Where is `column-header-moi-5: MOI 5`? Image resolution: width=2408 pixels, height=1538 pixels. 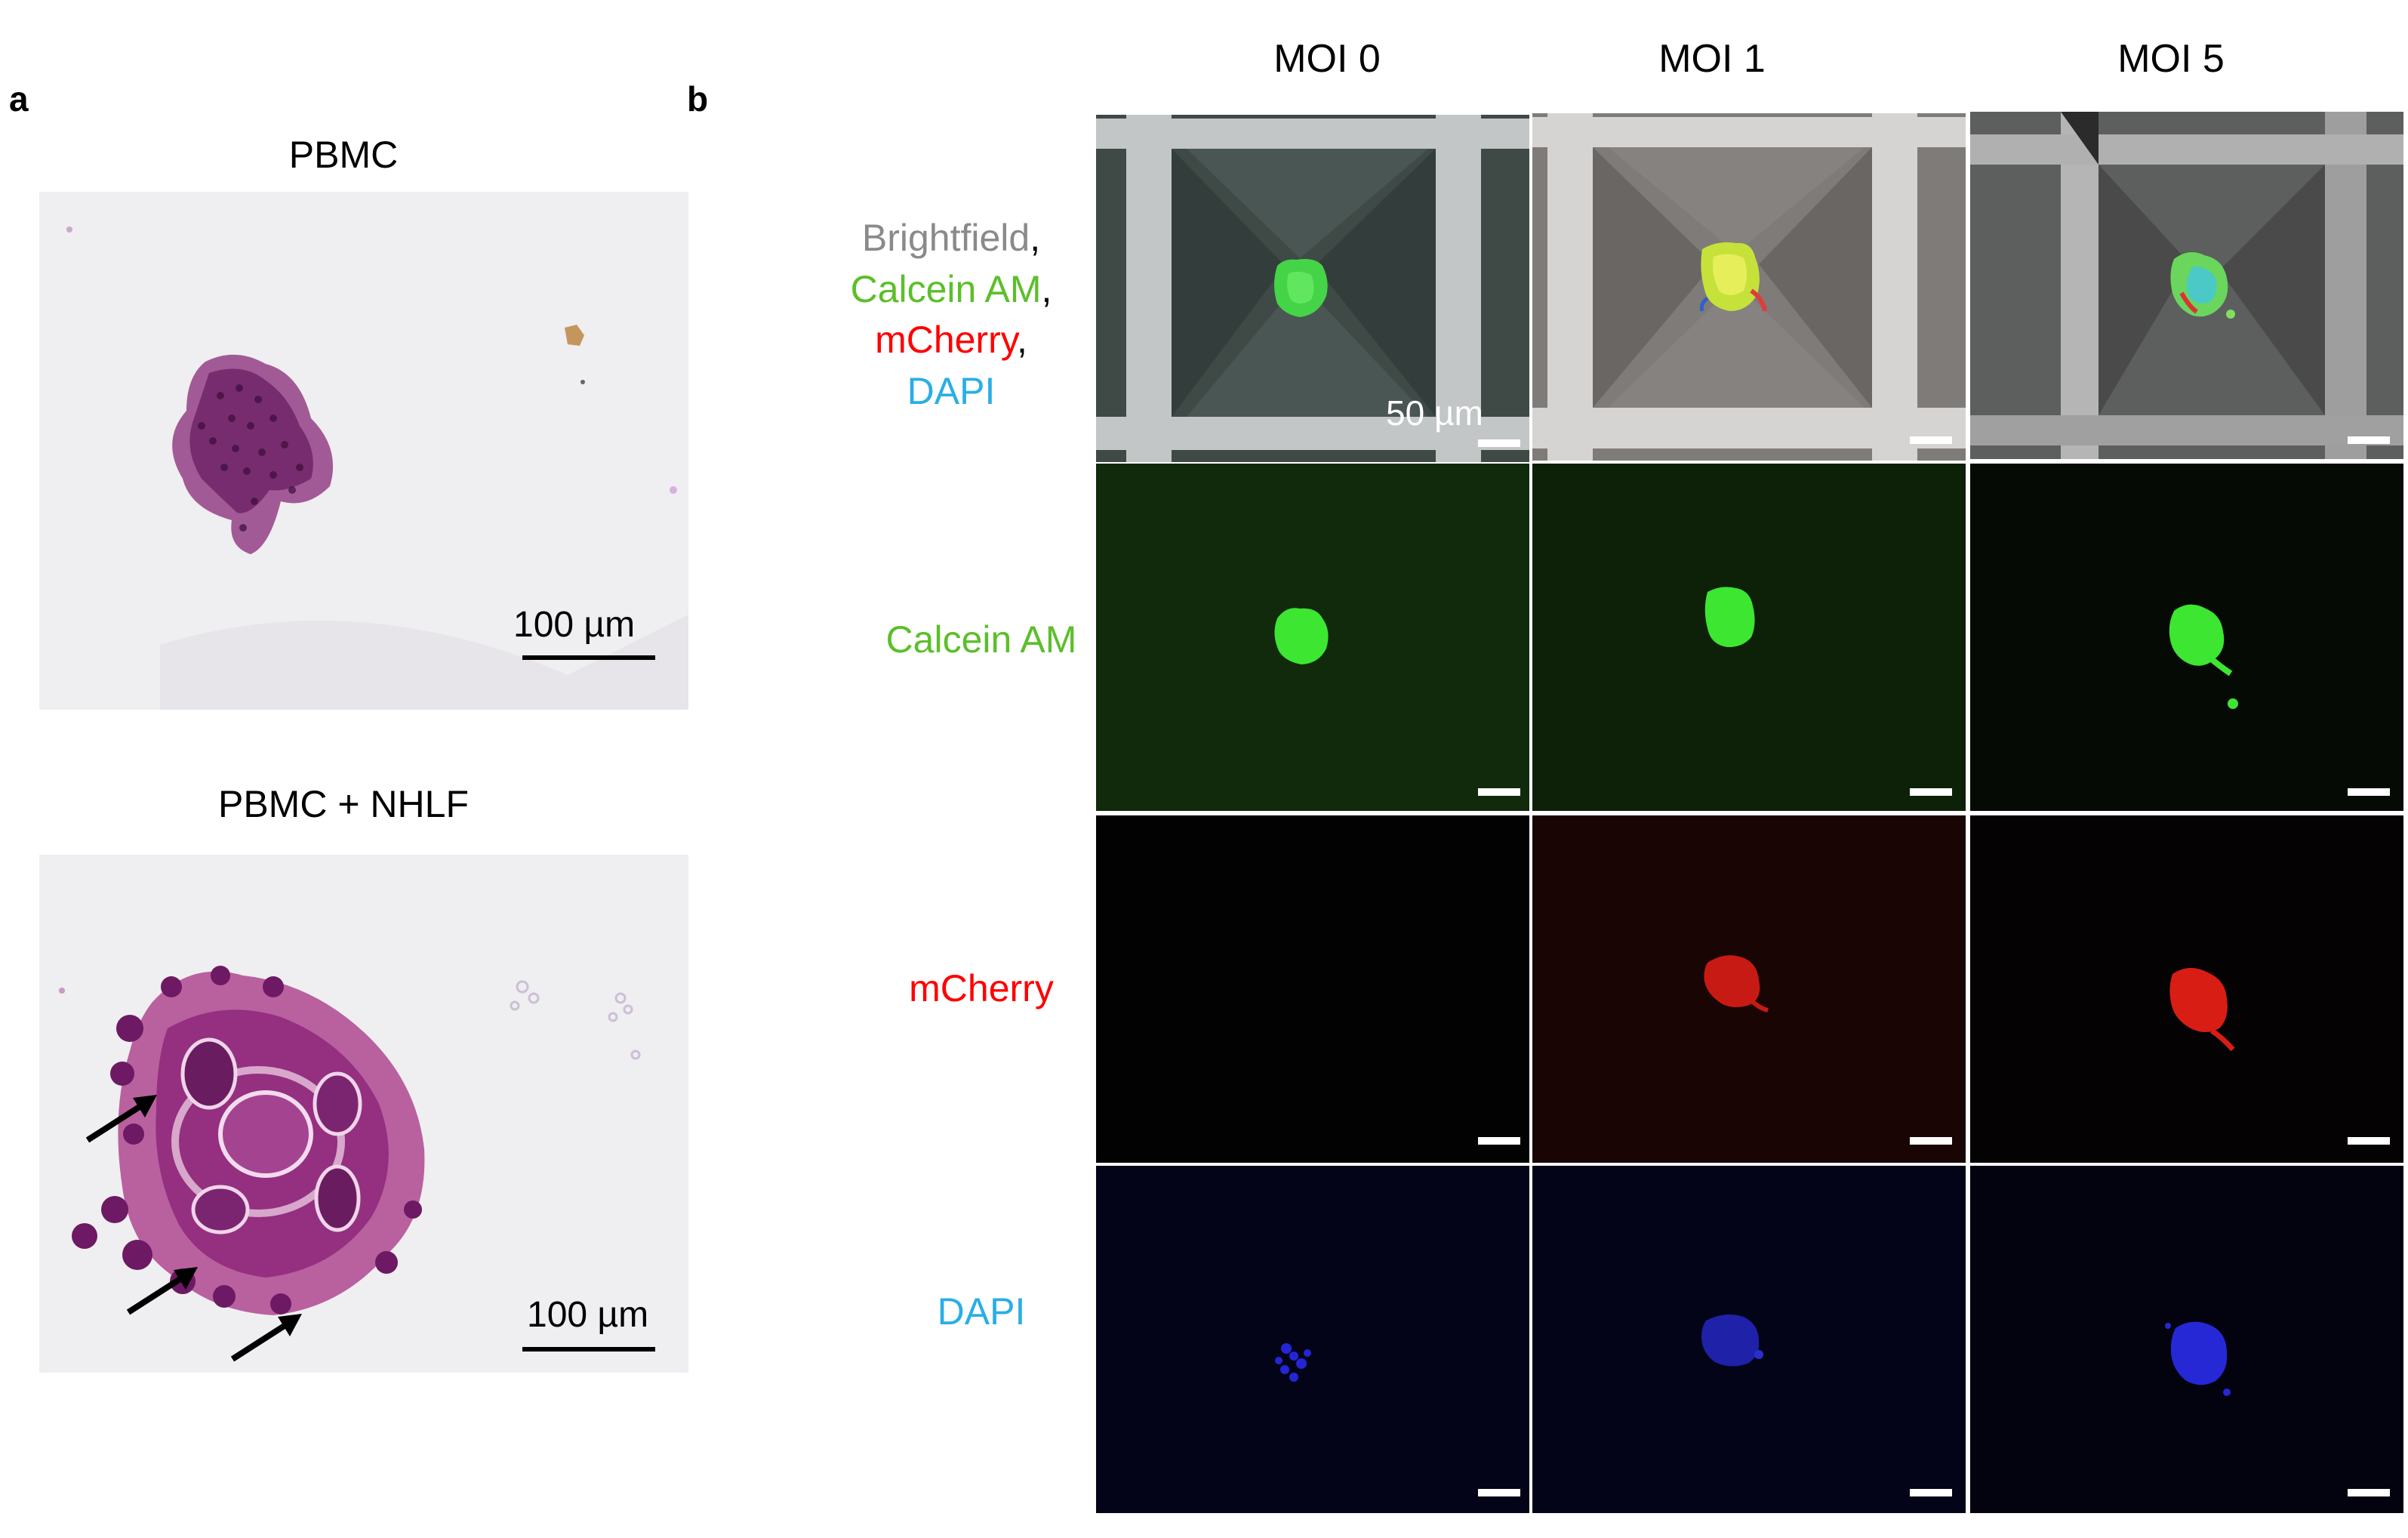 column-header-moi-5: MOI 5 is located at coordinates (2171, 59).